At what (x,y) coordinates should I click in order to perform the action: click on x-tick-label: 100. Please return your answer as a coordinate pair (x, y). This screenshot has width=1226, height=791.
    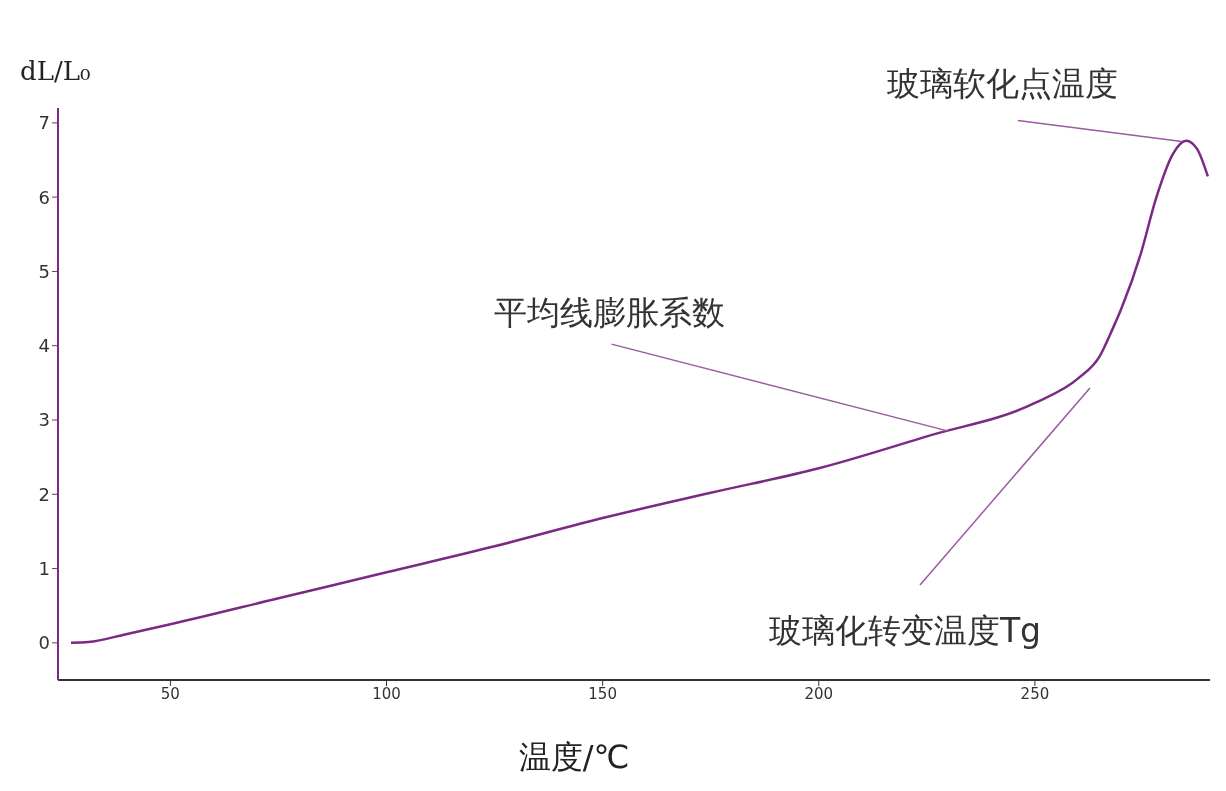
    Looking at the image, I should click on (386, 693).